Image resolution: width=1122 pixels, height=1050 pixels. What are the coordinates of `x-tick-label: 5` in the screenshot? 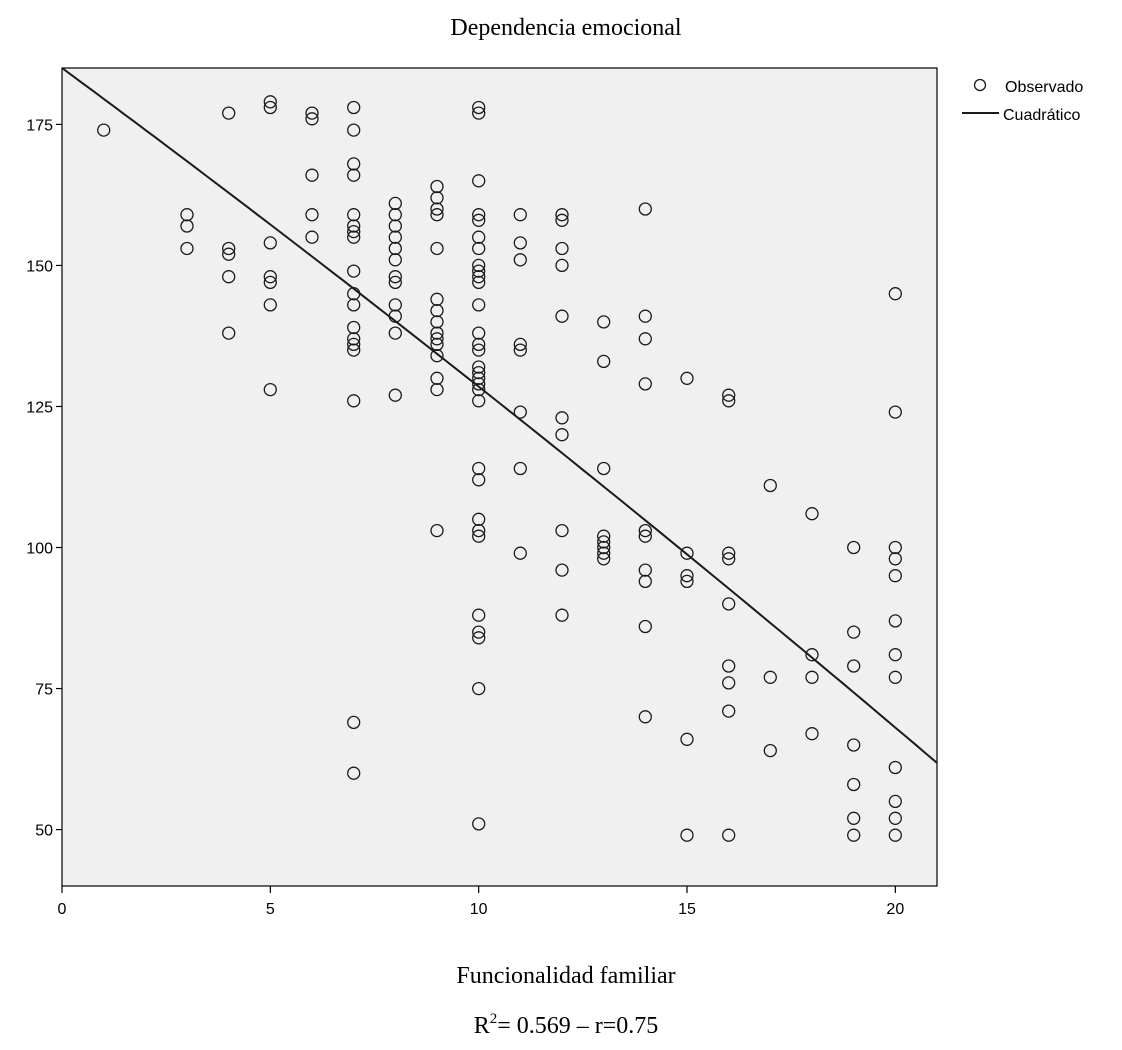 It's located at (270, 909).